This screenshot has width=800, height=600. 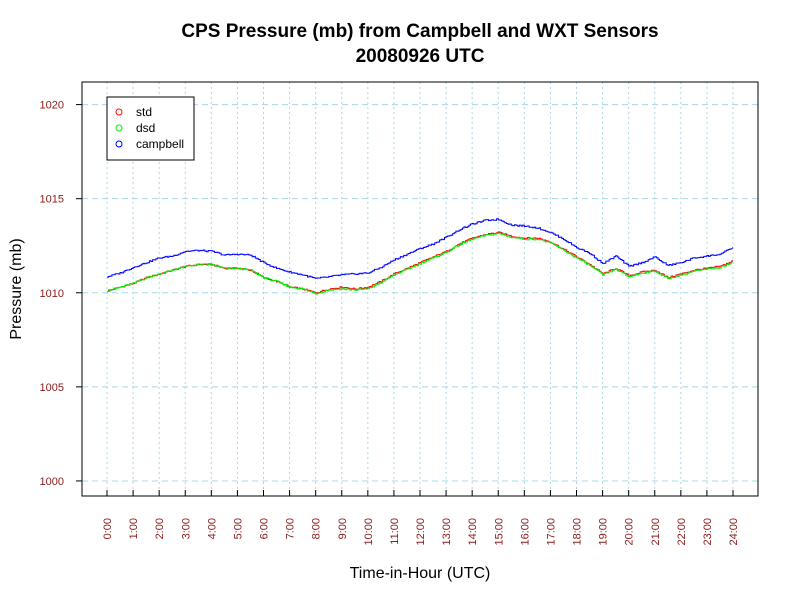 What do you see at coordinates (52, 388) in the screenshot?
I see `y-tick-label: 1005` at bounding box center [52, 388].